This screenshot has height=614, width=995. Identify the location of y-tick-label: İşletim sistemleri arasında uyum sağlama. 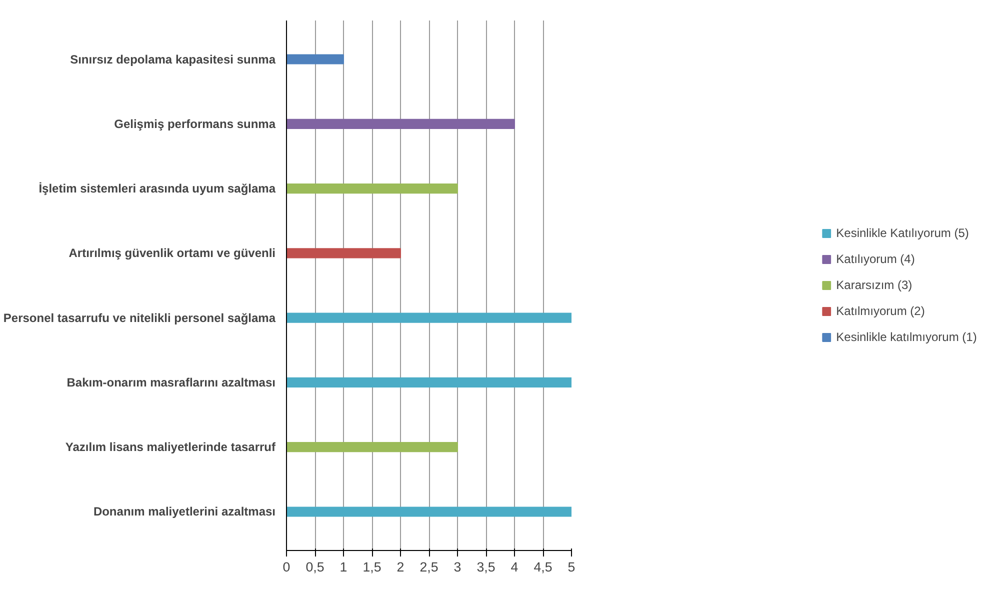
(157, 189).